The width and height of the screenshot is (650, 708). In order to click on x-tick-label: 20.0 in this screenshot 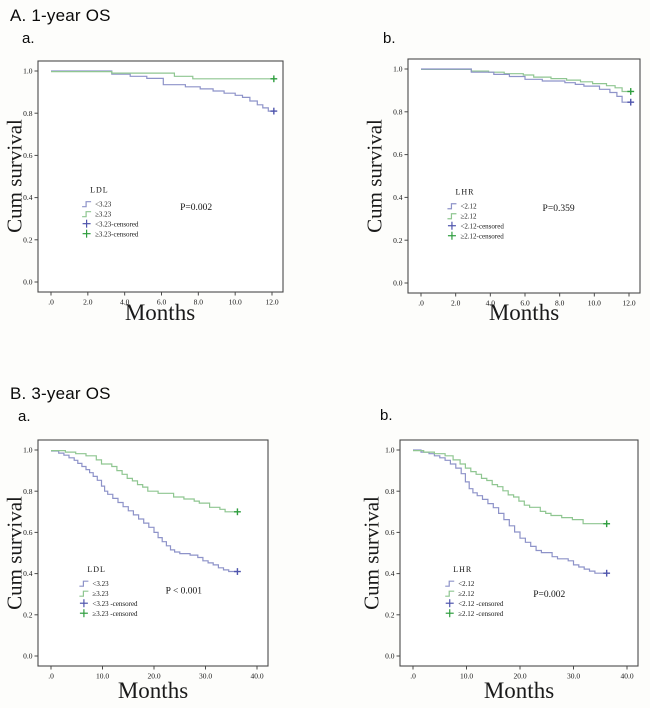, I will do `click(519, 676)`.